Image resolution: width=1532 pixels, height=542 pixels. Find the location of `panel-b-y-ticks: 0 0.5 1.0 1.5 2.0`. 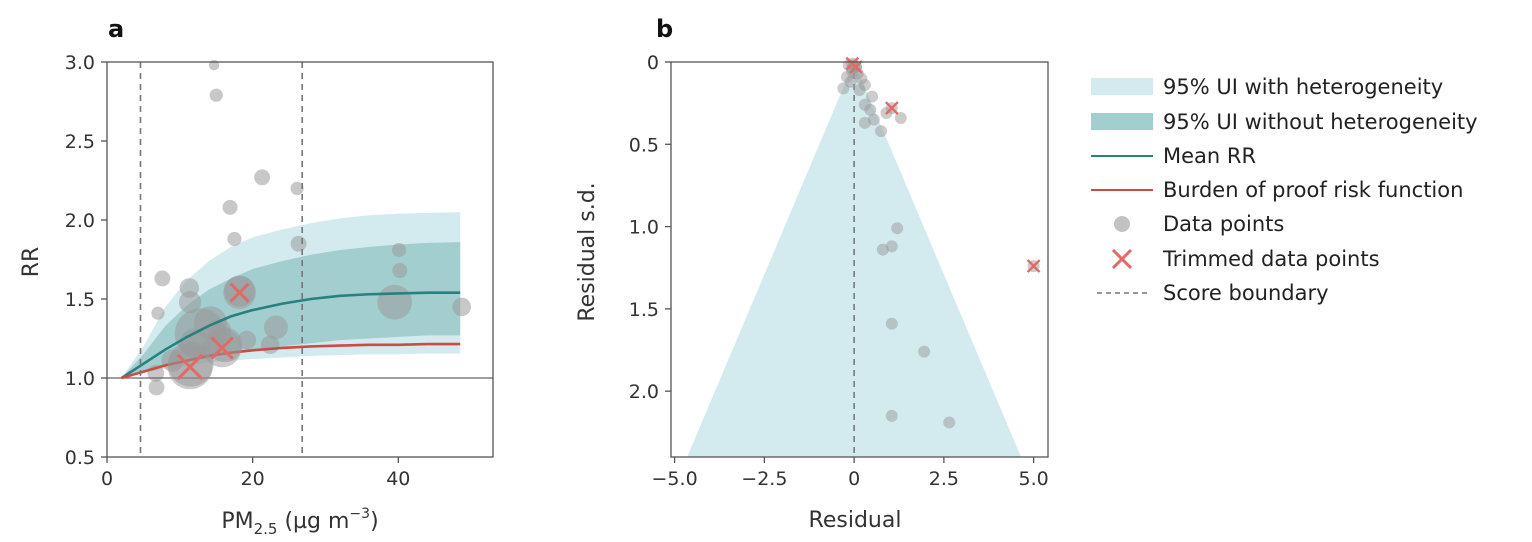

panel-b-y-ticks: 0 0.5 1.0 1.5 2.0 is located at coordinates (650, 227).